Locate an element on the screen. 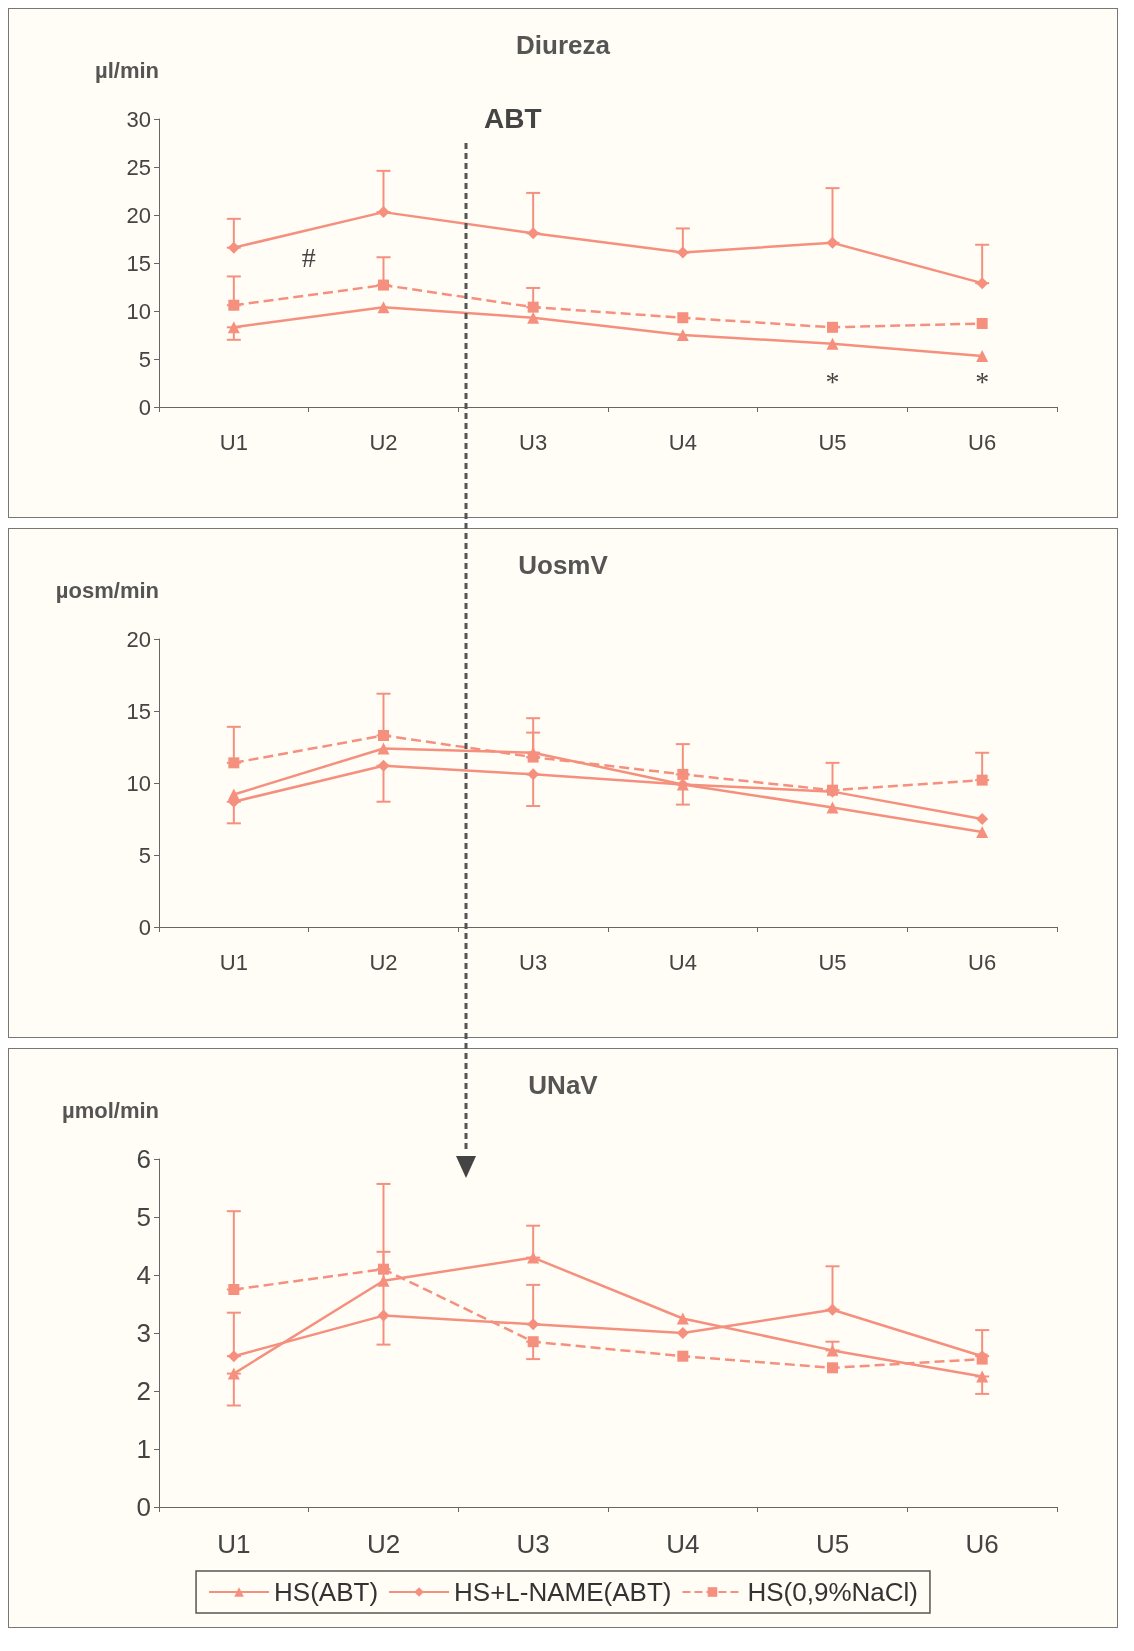  annotation: # is located at coordinates (308, 257).